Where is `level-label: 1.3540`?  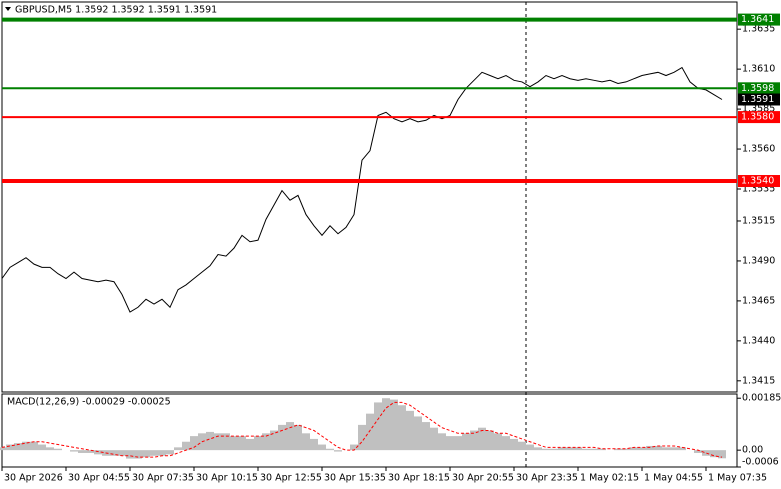 level-label: 1.3540 is located at coordinates (757, 181).